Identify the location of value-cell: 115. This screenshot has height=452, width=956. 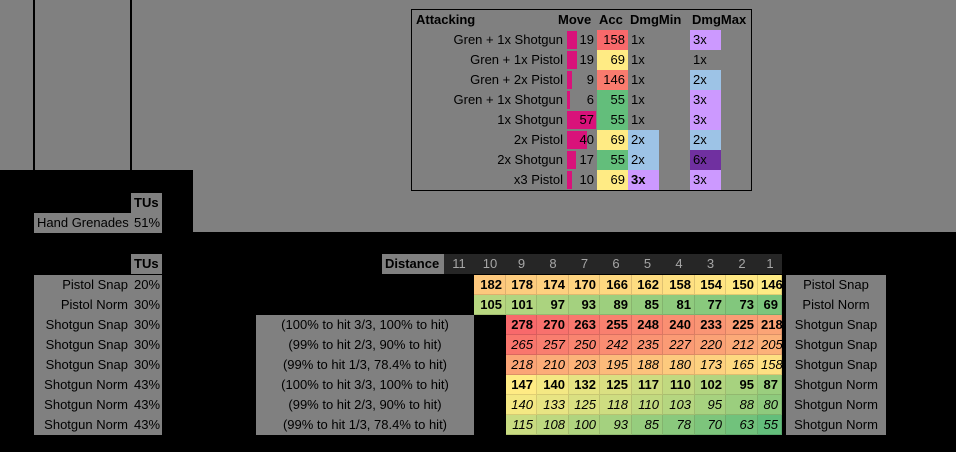
(521, 425).